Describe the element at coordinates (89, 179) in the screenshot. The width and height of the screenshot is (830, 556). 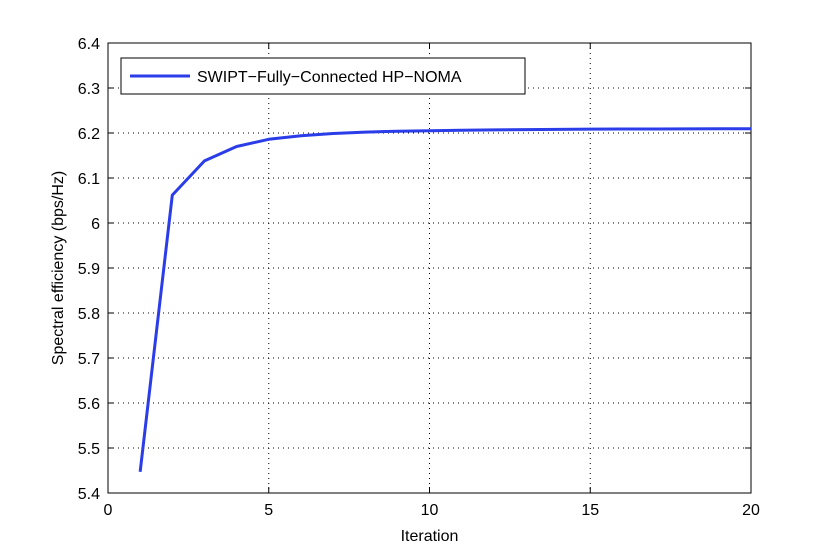
I see `y-tick-label: 6.1` at that location.